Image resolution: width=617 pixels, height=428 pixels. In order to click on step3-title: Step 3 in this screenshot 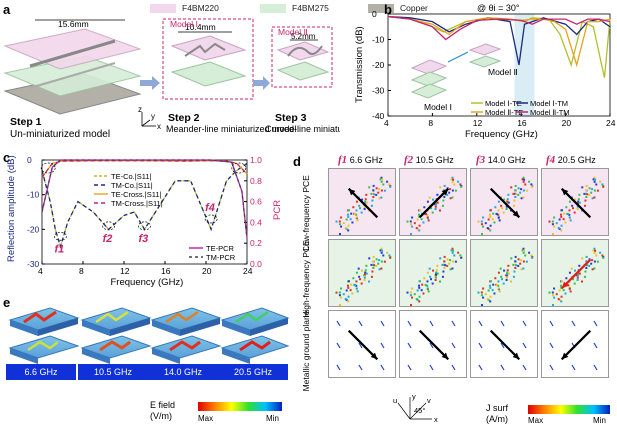, I will do `click(291, 118)`.